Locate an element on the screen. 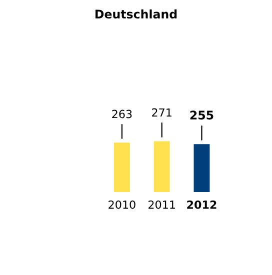  data-label: 271 is located at coordinates (162, 112).